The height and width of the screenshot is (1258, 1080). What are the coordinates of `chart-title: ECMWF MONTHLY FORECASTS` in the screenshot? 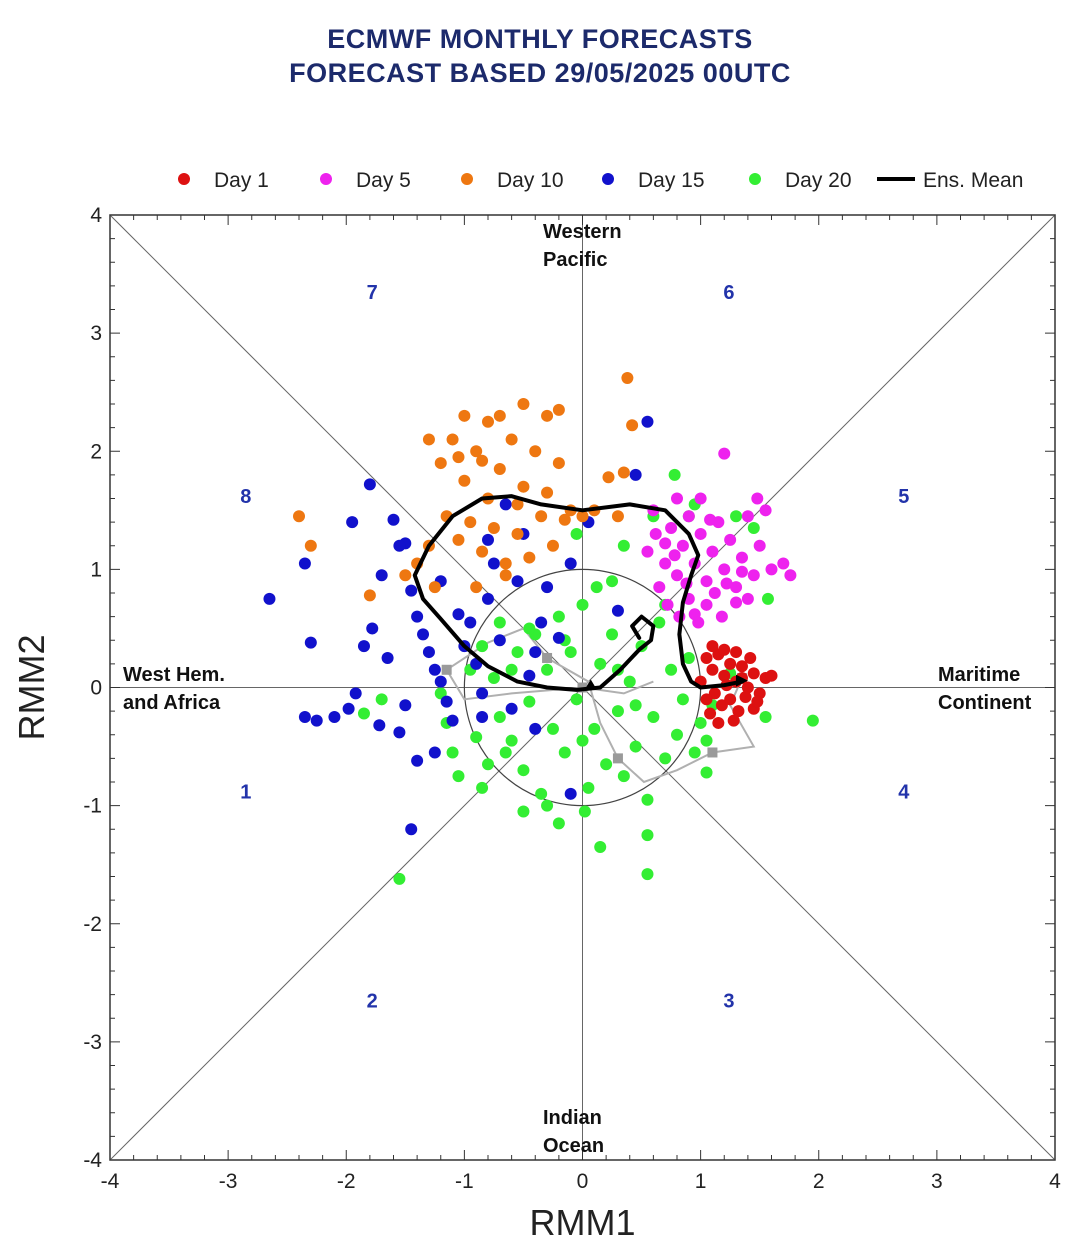 It's located at (540, 39).